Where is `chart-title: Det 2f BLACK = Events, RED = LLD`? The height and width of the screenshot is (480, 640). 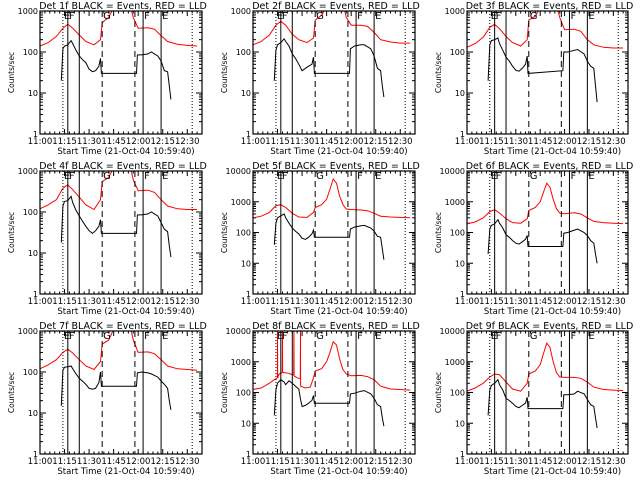
chart-title: Det 2f BLACK = Events, RED = LLD is located at coordinates (336, 6).